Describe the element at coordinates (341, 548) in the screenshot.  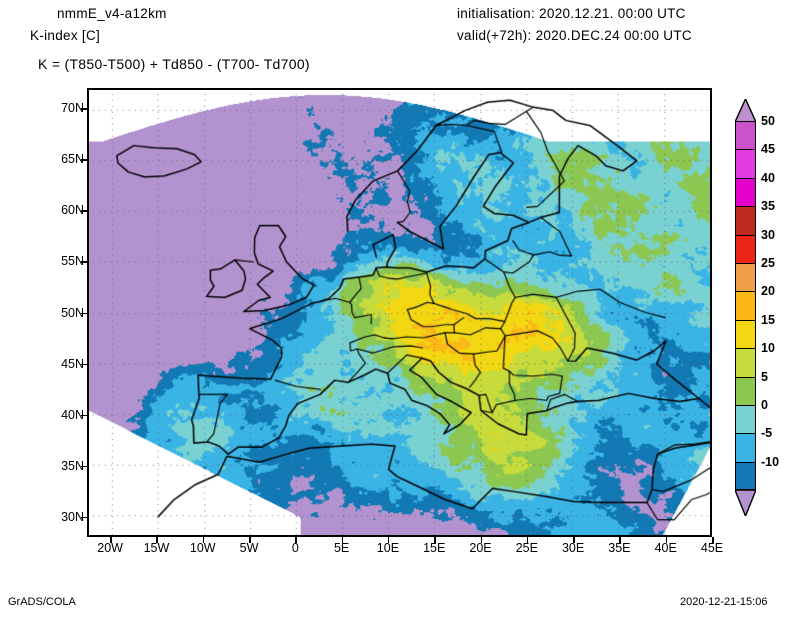
I see `x-axis-label: 5E` at that location.